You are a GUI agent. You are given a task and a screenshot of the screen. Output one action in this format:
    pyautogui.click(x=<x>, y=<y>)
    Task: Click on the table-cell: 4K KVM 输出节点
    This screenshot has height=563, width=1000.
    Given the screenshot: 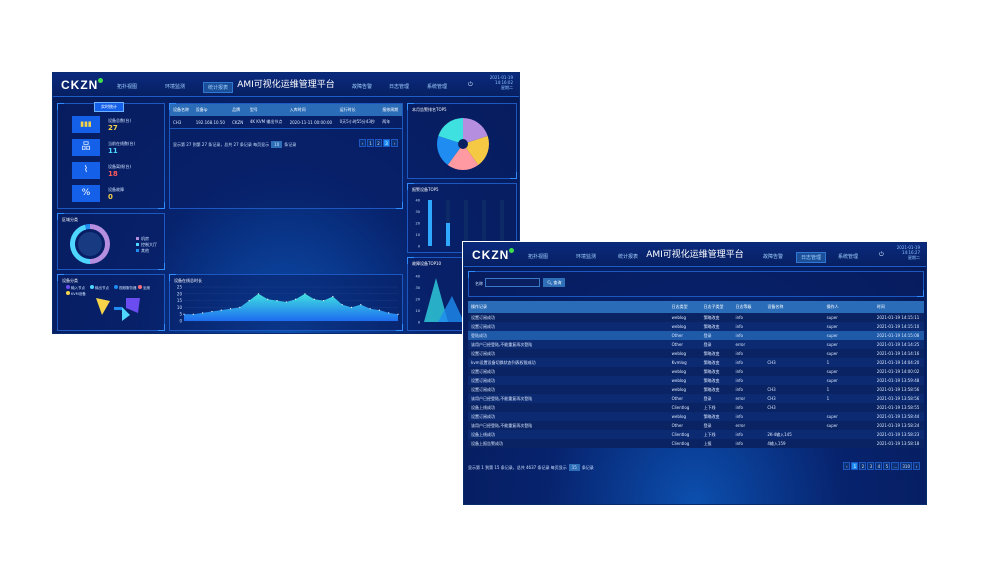 What is the action you would take?
    pyautogui.click(x=266, y=121)
    